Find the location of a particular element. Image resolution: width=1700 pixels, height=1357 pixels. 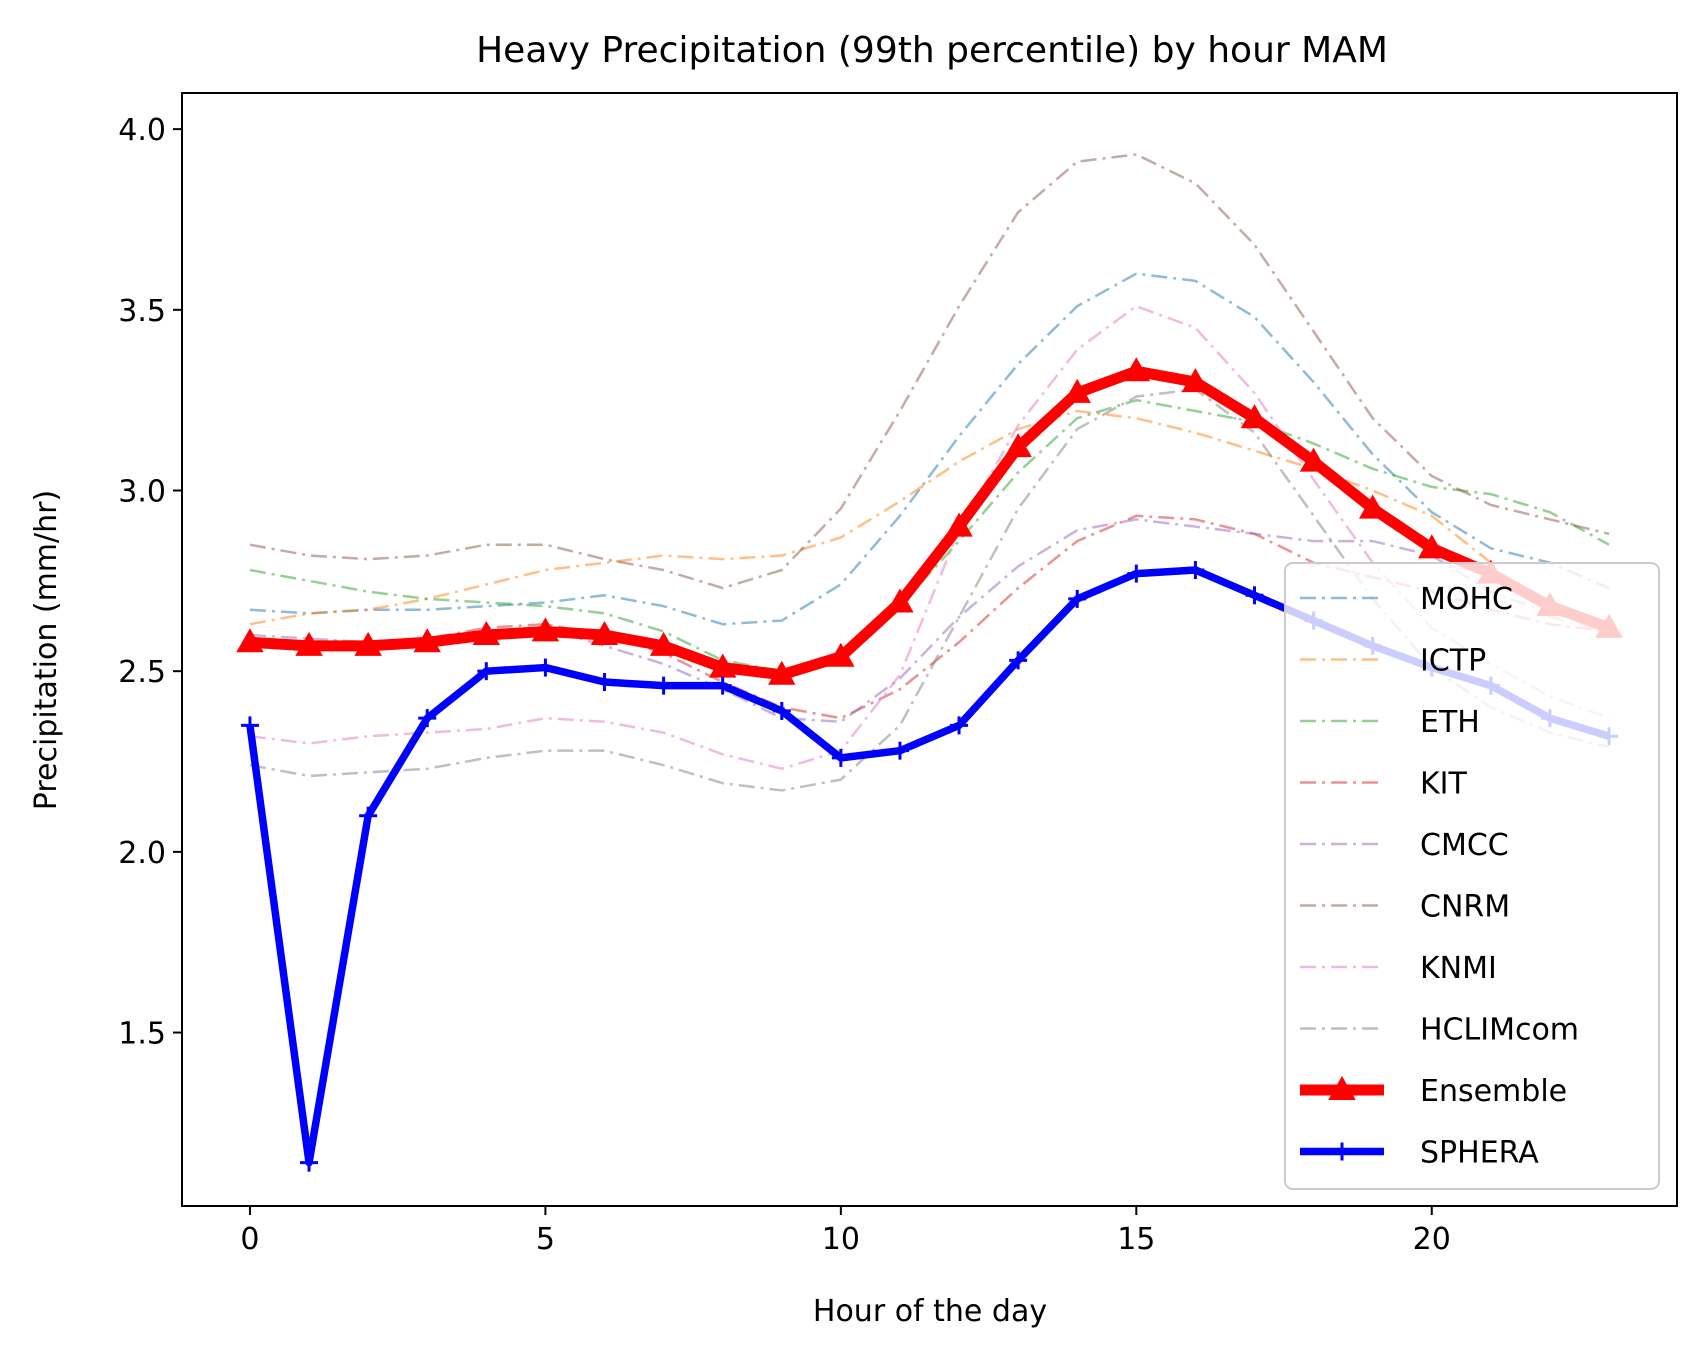

legend-item-mohc: MOHC is located at coordinates (1406, 599).